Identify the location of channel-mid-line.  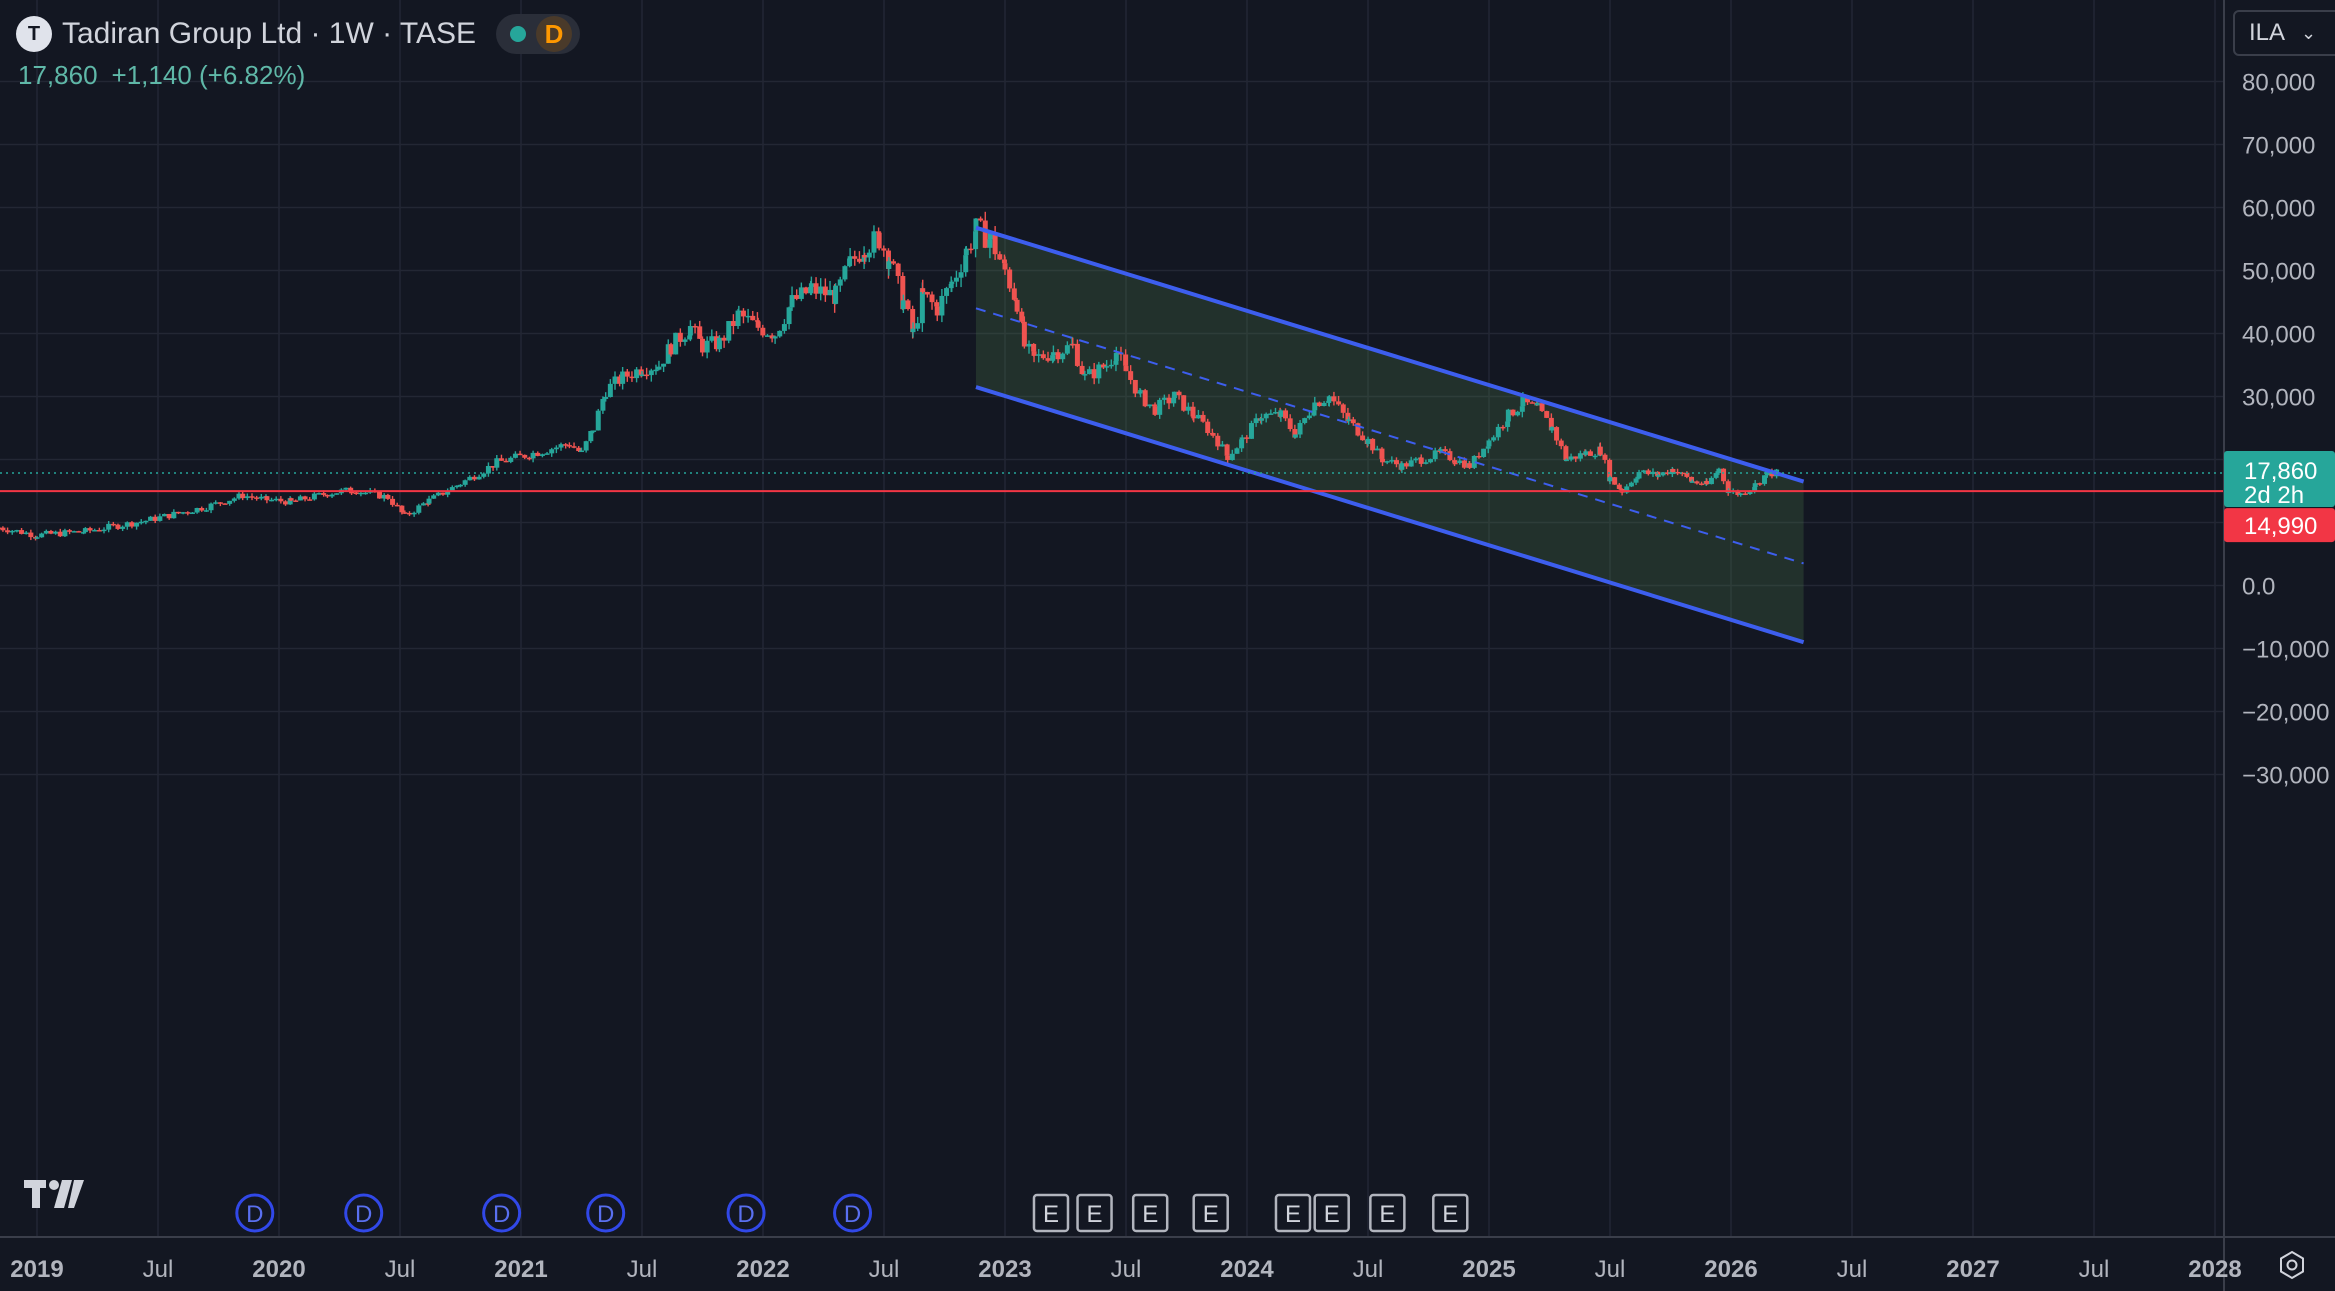
(1389, 436).